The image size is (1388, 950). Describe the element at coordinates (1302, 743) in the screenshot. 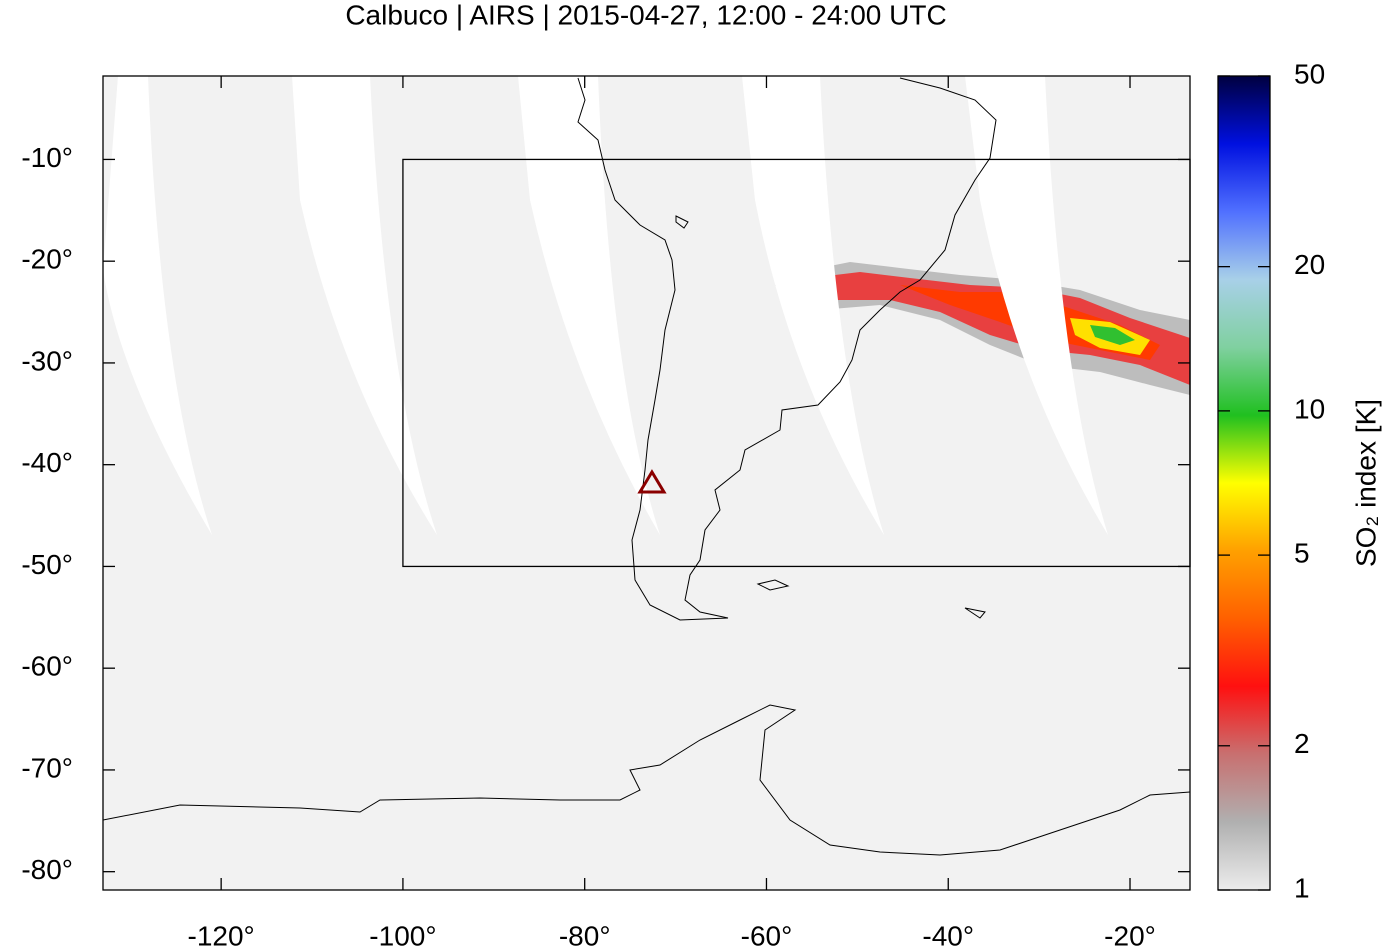

I see `colorbar-tick-label: 2` at that location.